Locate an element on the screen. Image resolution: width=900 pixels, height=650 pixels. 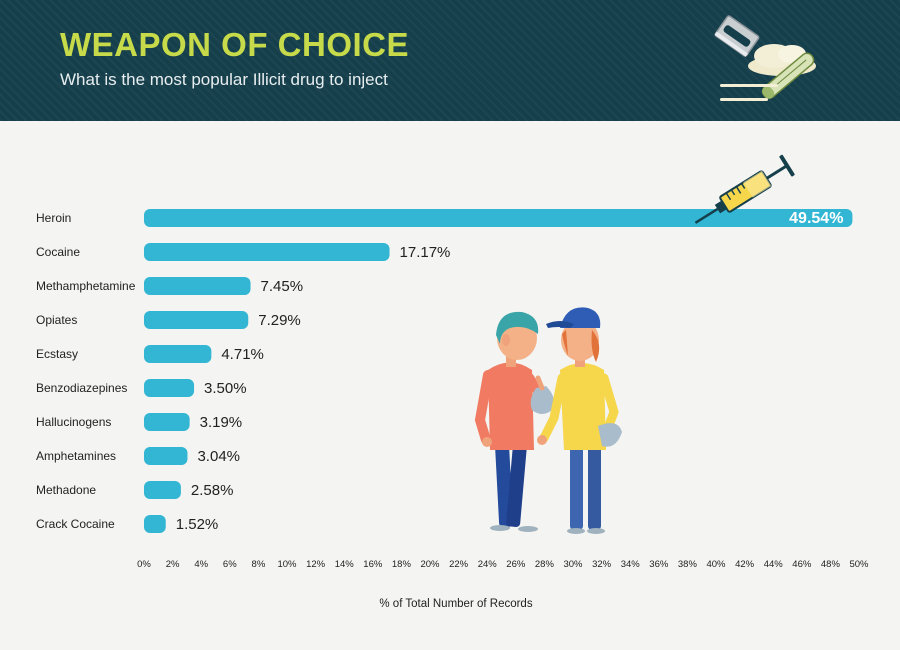
value-label: 3.04% is located at coordinates (218, 456).